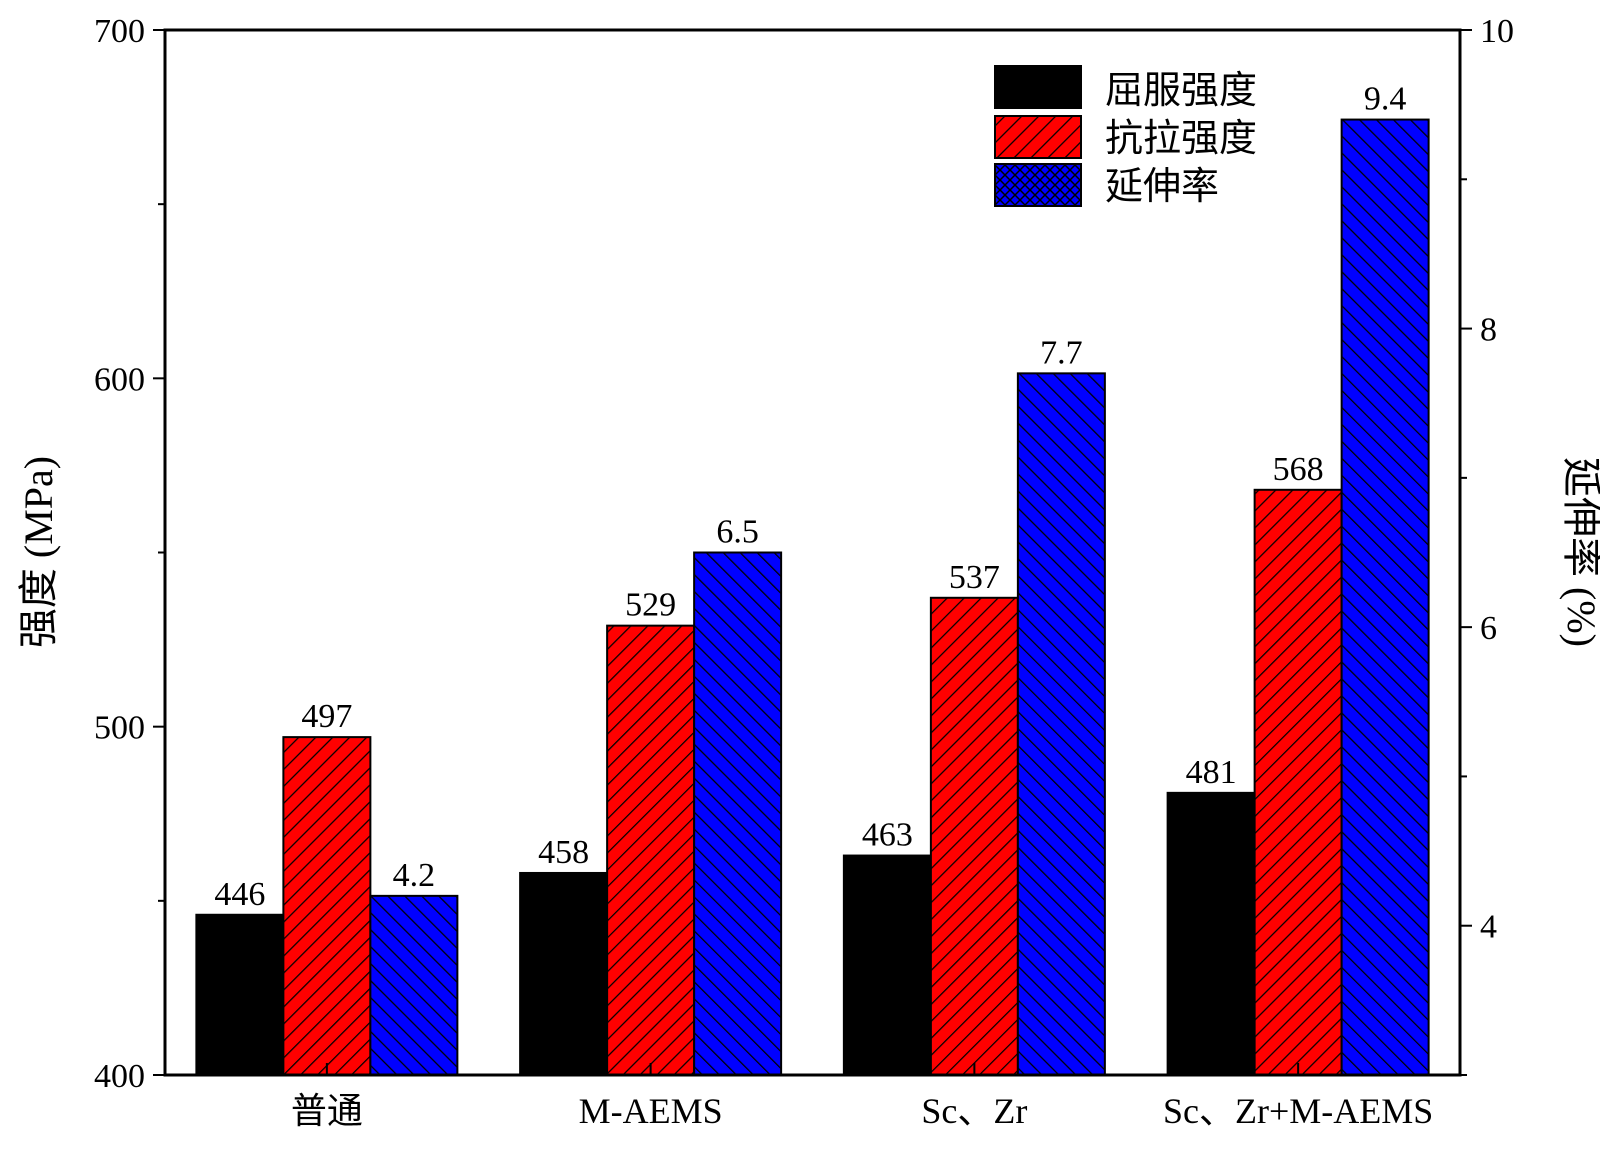  Describe the element at coordinates (119, 728) in the screenshot. I see `left-tick-label-1: 500` at that location.